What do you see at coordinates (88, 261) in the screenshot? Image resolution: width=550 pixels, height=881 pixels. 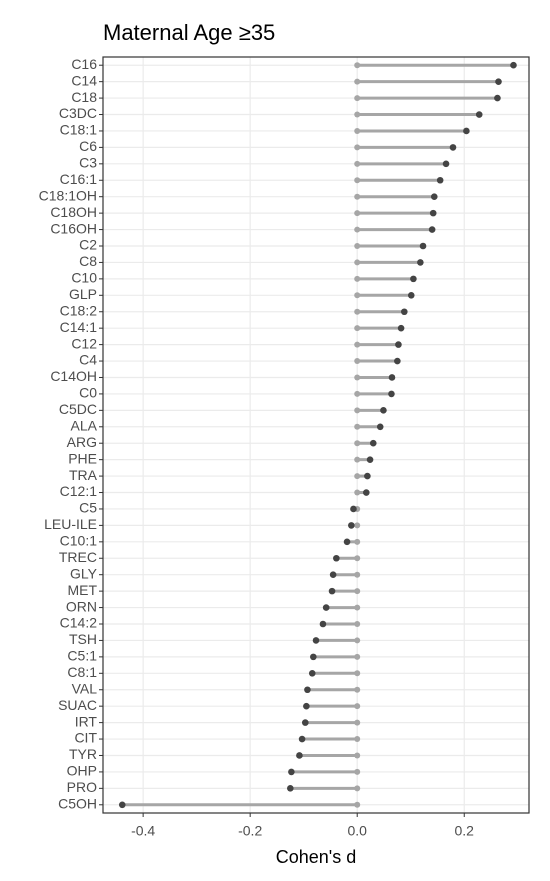 I see `y-tick-label: C8` at bounding box center [88, 261].